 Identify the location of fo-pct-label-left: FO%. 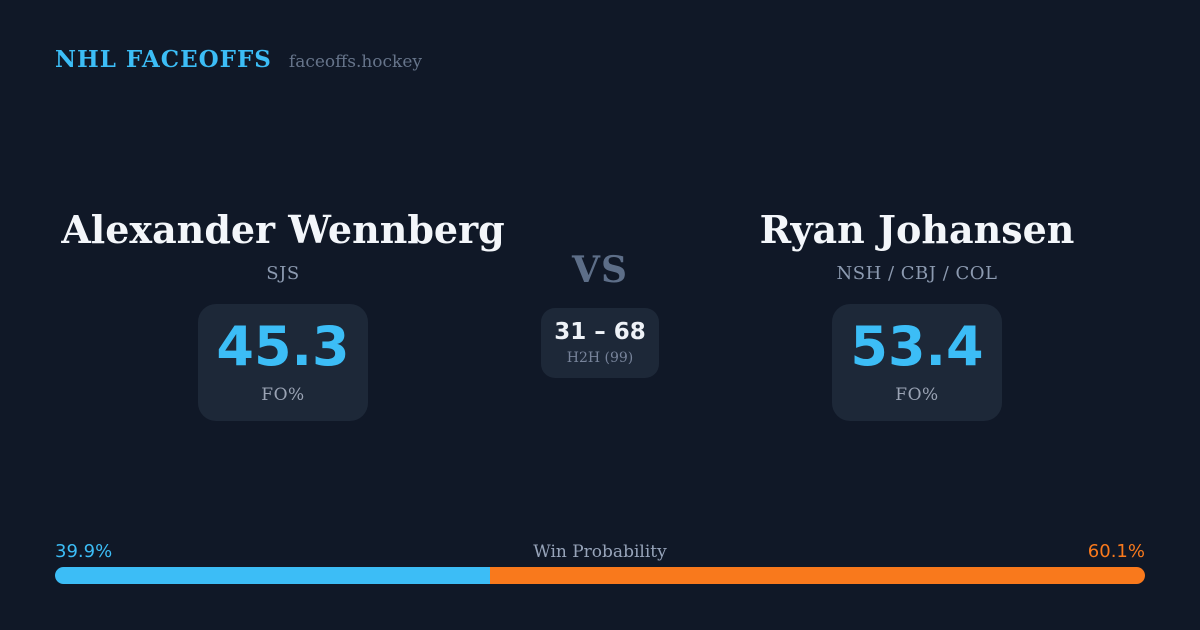
(283, 395).